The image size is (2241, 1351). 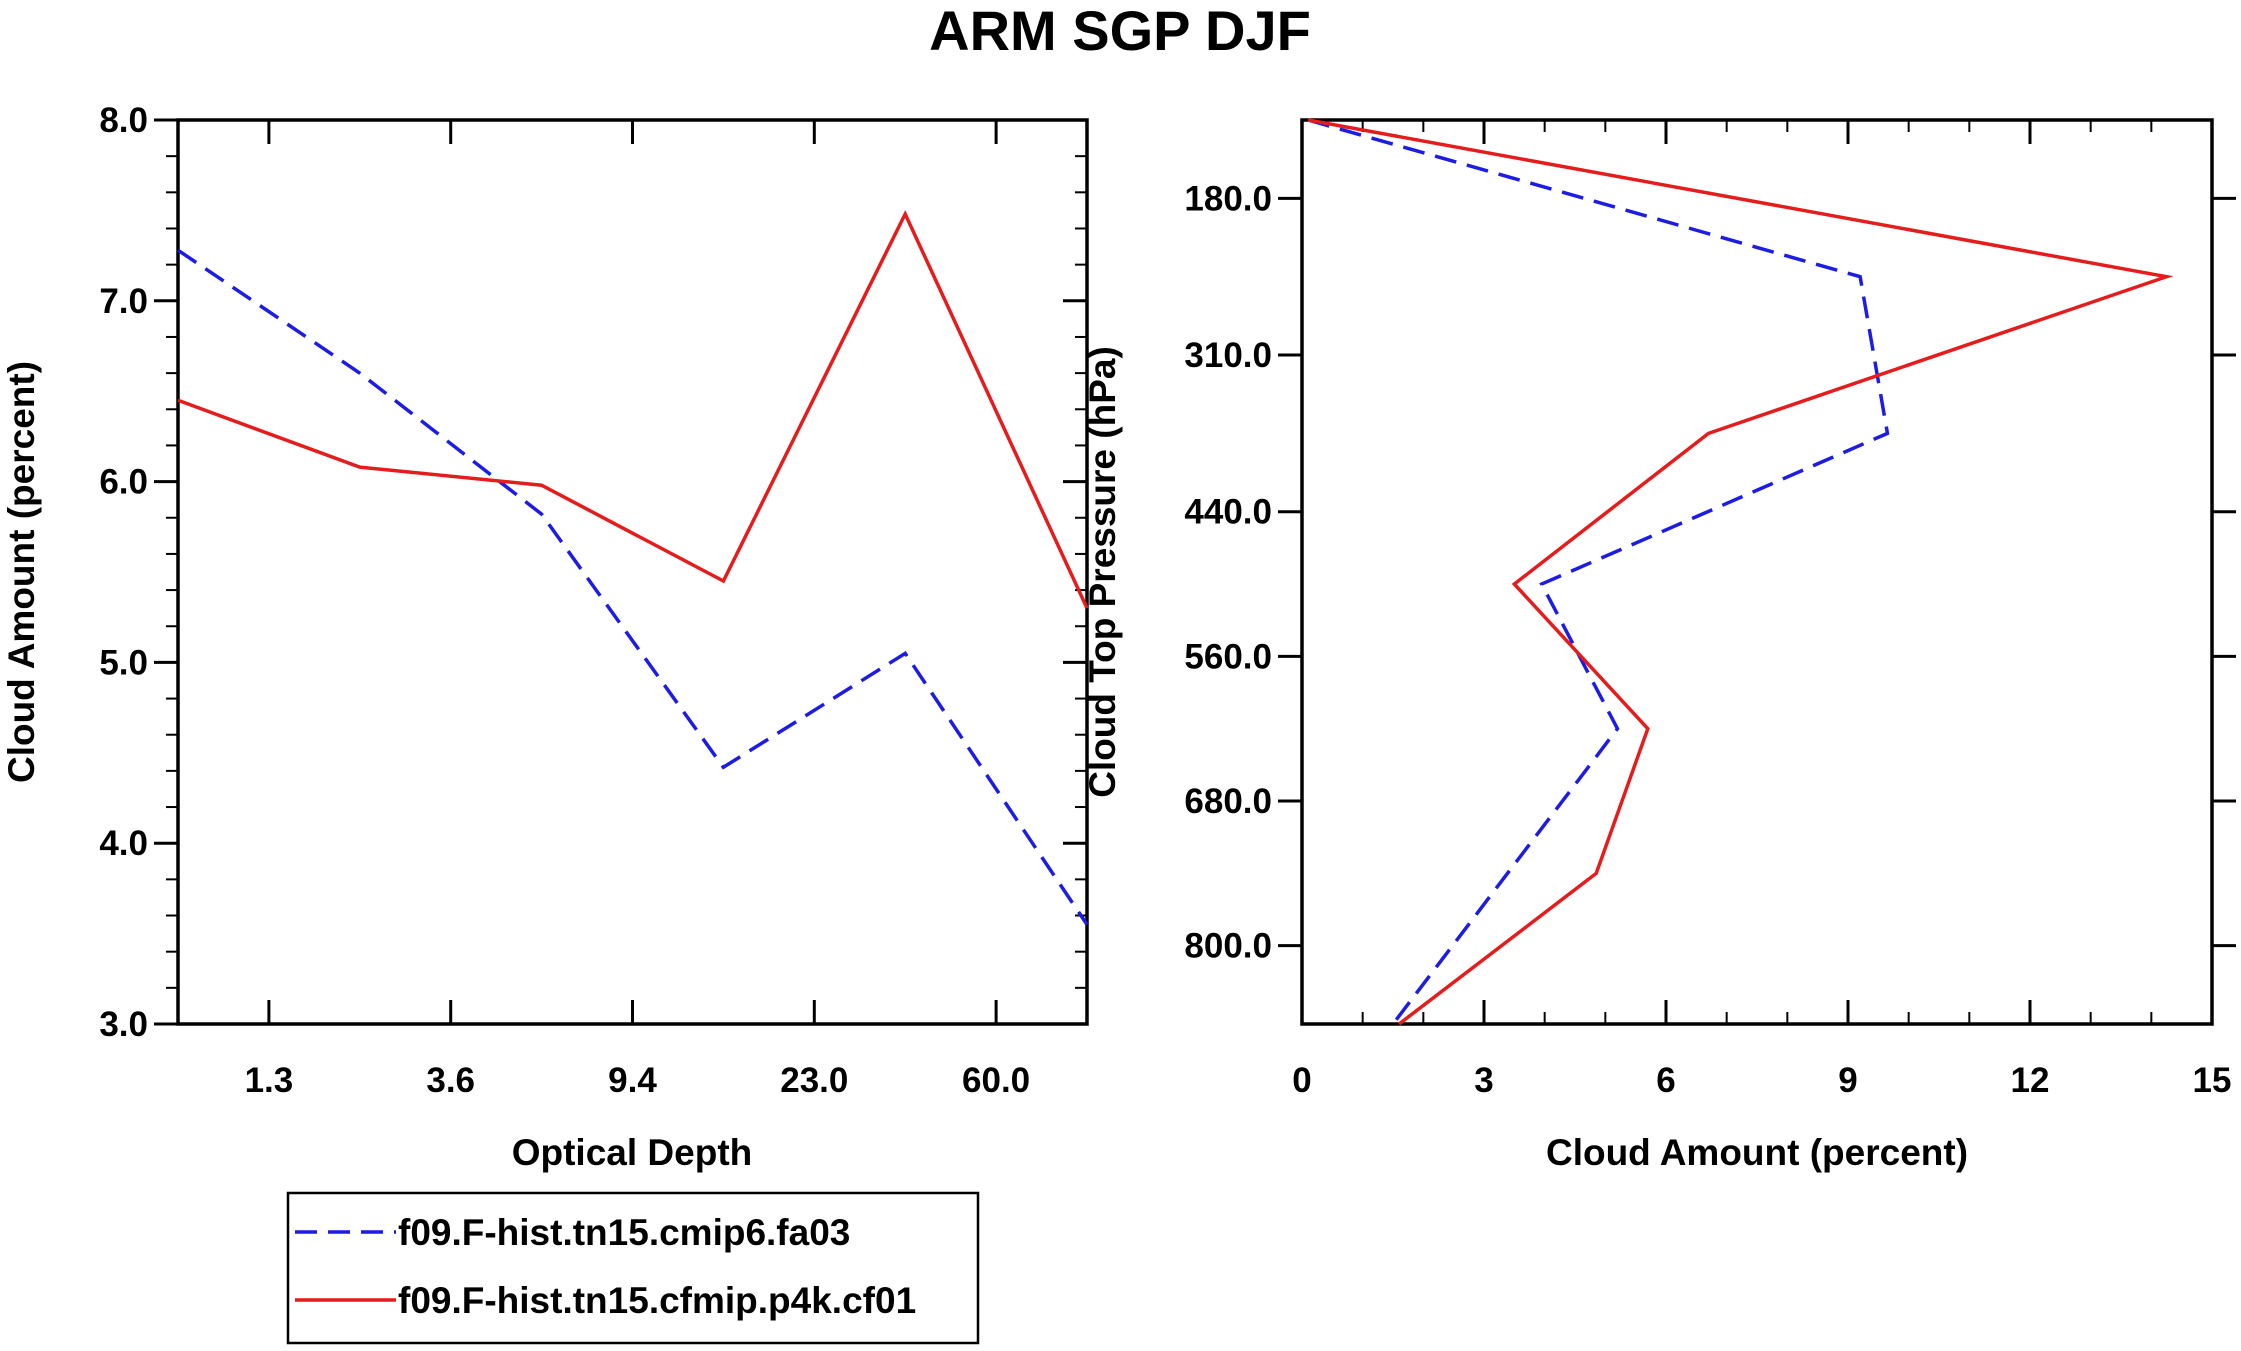 I want to click on left-y-tick-label: 3.0, so click(x=123, y=1024).